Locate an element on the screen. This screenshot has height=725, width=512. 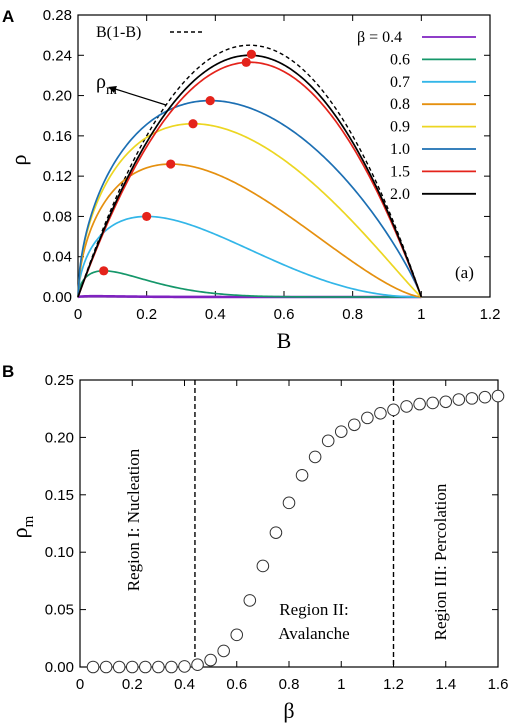
panel-b-y-axis-label: ρm is located at coordinates (22, 526).